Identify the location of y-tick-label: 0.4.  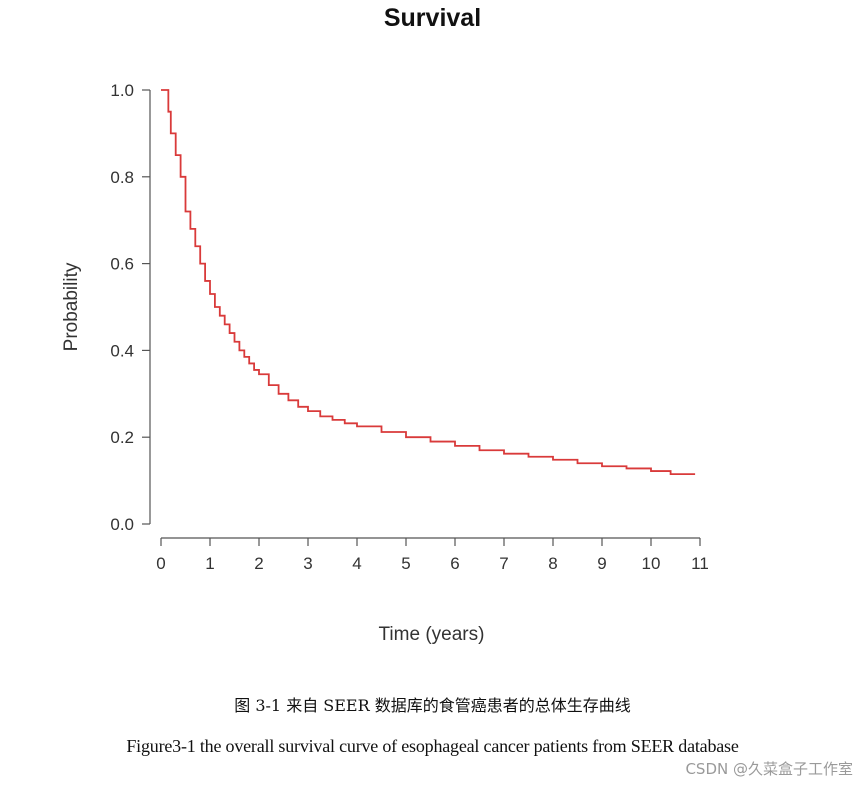
(122, 350).